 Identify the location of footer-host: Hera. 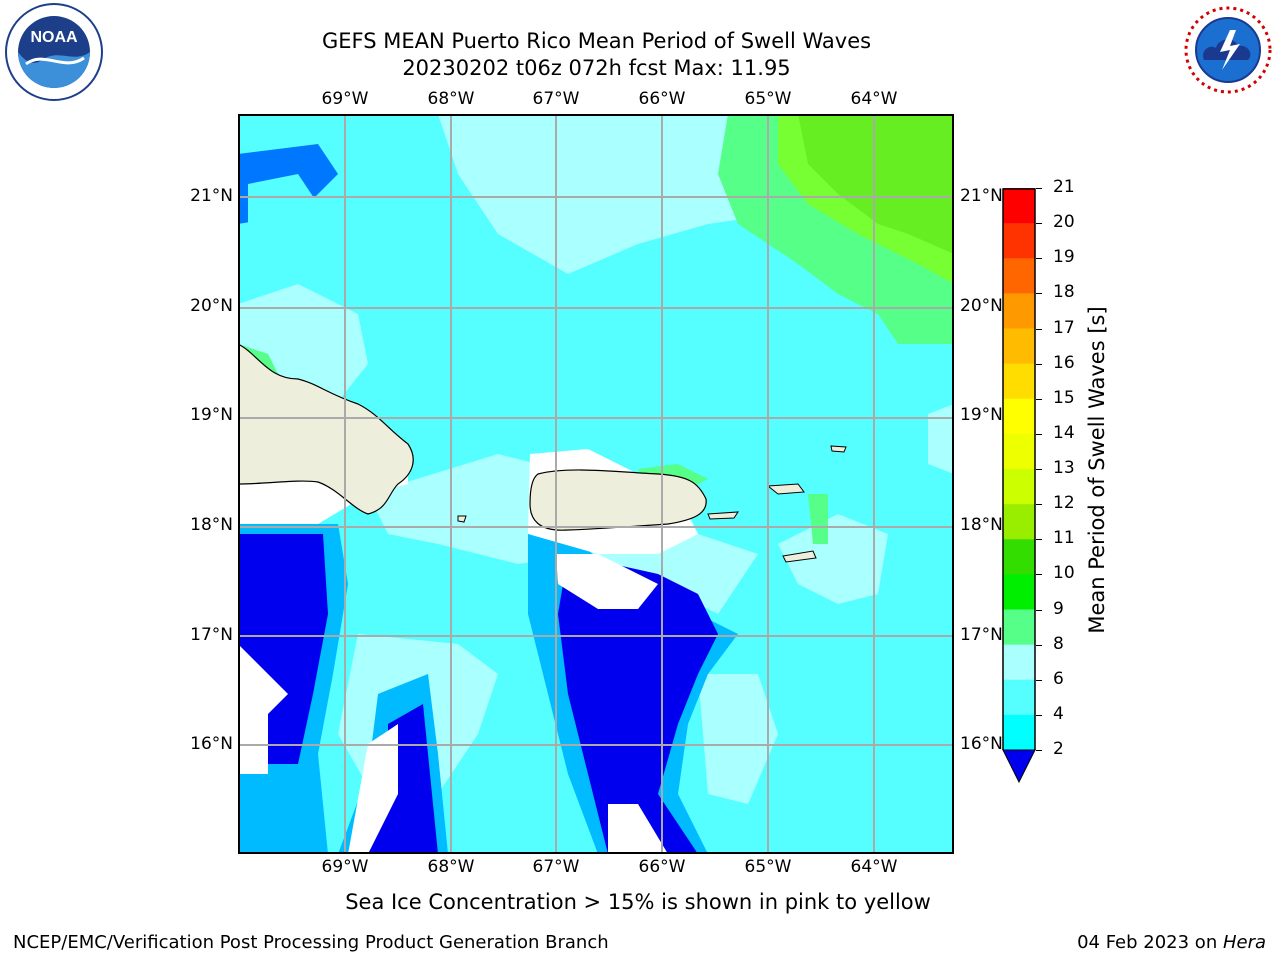
(1244, 942).